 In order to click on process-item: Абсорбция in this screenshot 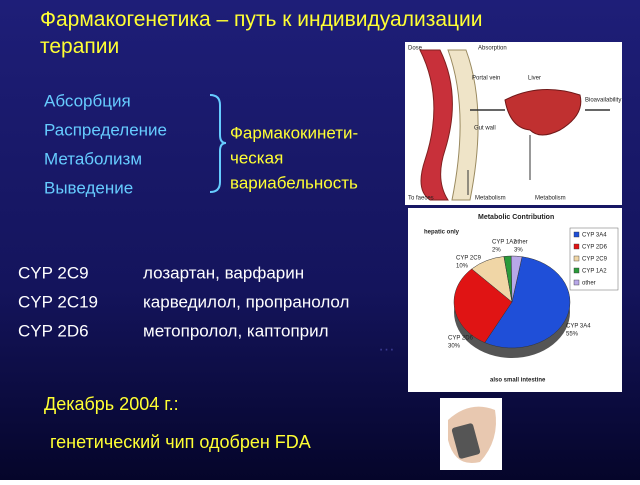, I will do `click(87, 100)`.